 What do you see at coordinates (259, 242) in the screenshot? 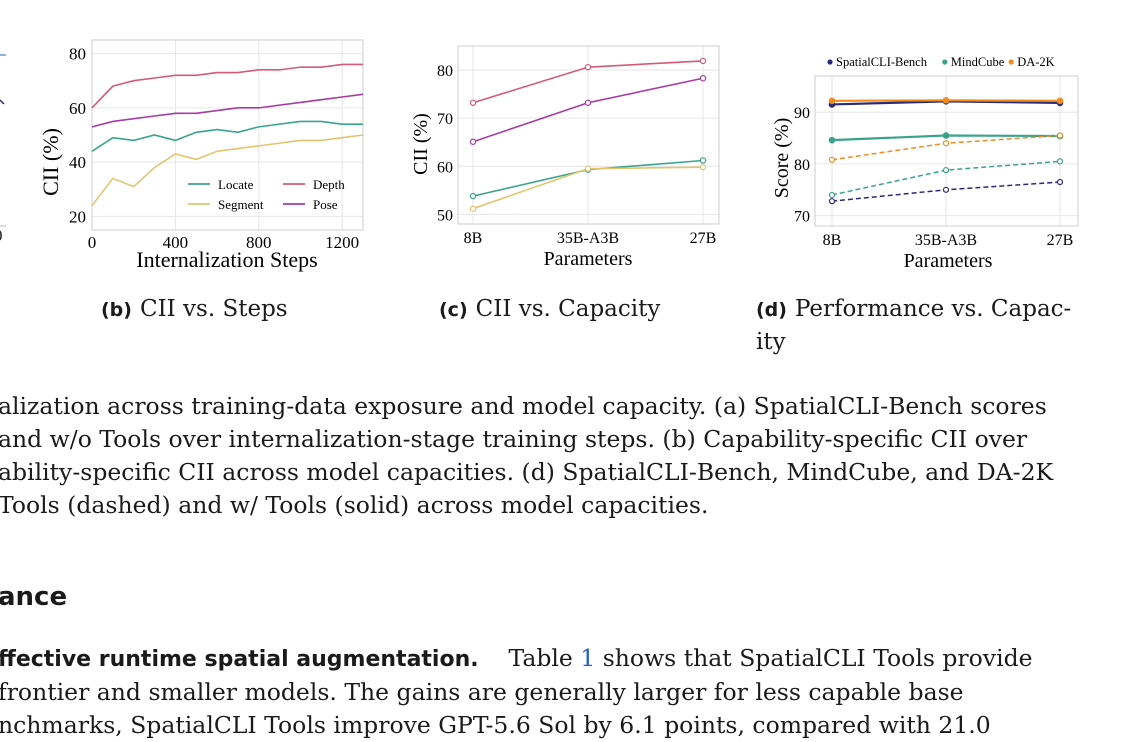
I see `chart-b-xtick: 800` at bounding box center [259, 242].